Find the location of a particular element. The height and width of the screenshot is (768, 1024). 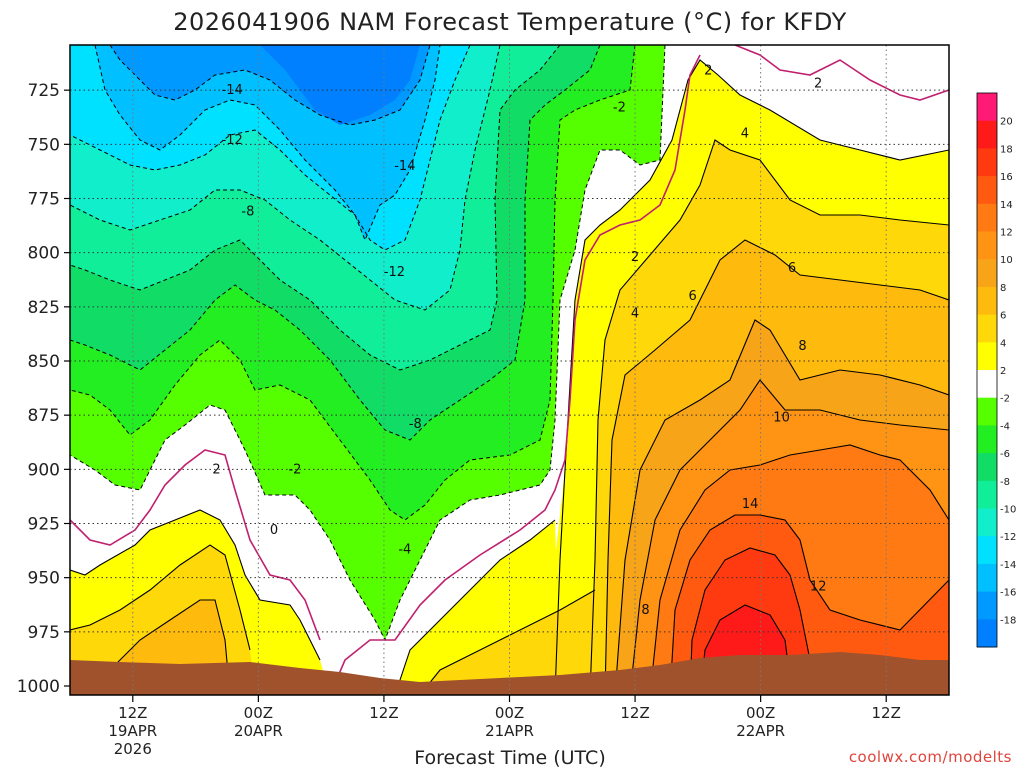

y-tick-label: 1000 is located at coordinates (38, 687).